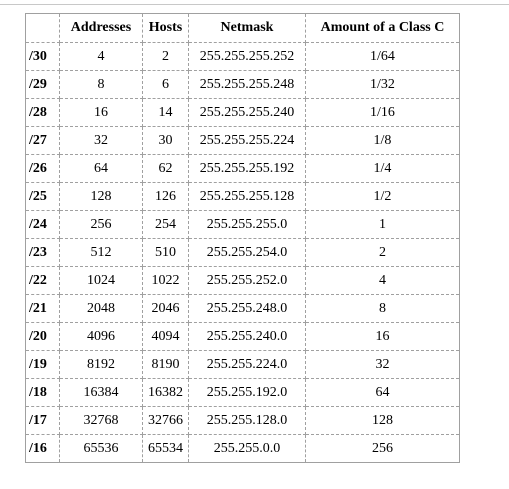  I want to click on cell-netmask: 255.255.224.0, so click(247, 364).